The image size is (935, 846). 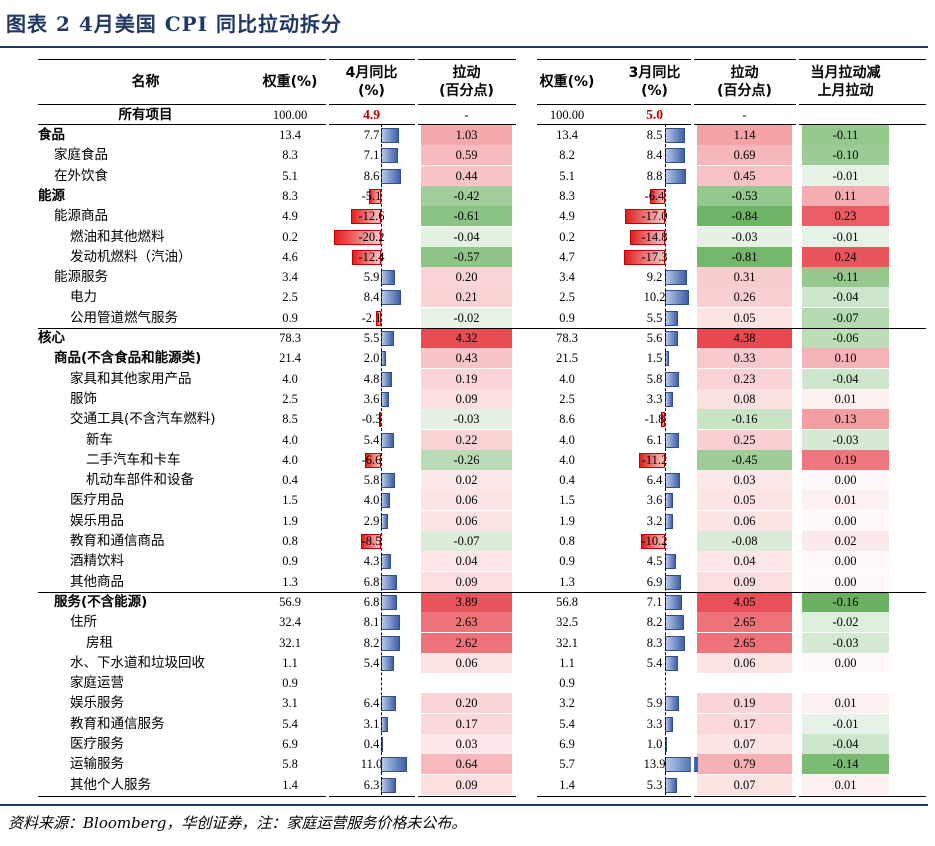 What do you see at coordinates (744, 297) in the screenshot?
I see `pull-mar: 0.26` at bounding box center [744, 297].